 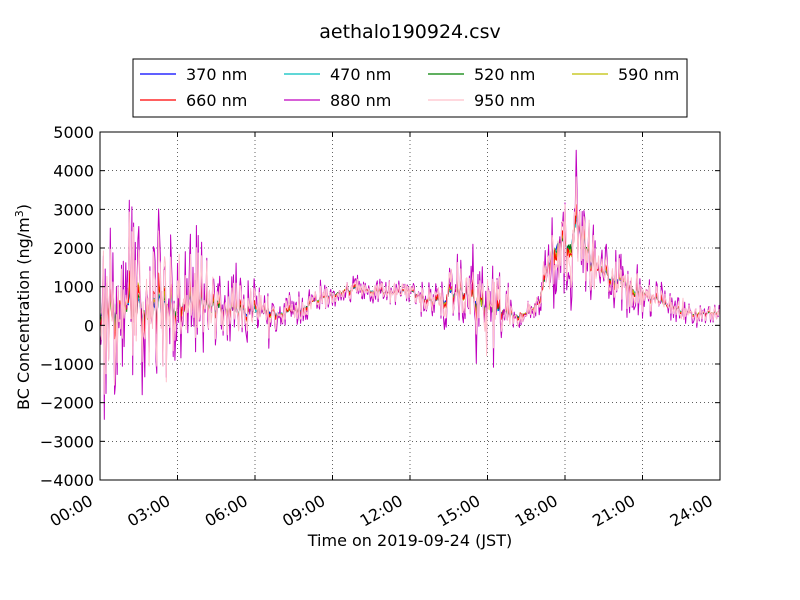 I want to click on y-axis-label-close: ), so click(x=23, y=207).